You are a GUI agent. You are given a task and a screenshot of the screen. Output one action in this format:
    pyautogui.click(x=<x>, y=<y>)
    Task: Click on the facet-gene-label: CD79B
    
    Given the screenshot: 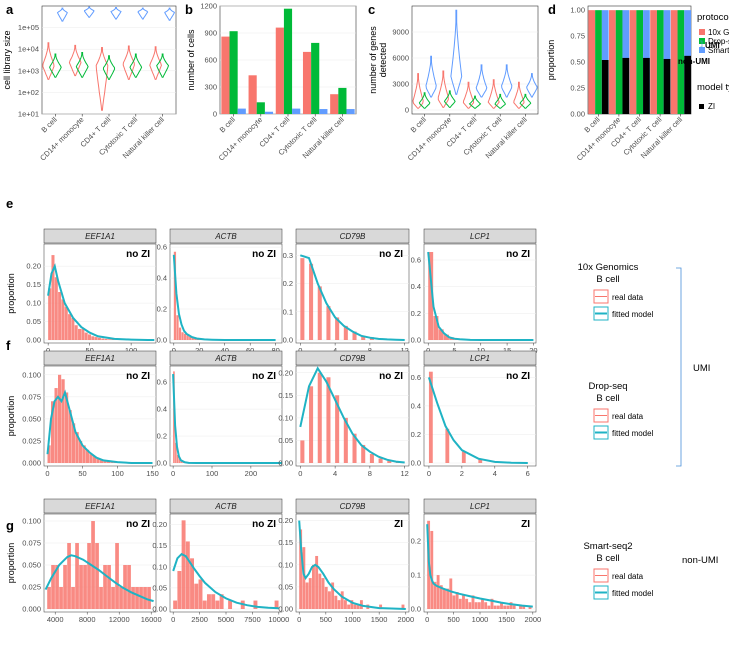 What is the action you would take?
    pyautogui.click(x=353, y=236)
    